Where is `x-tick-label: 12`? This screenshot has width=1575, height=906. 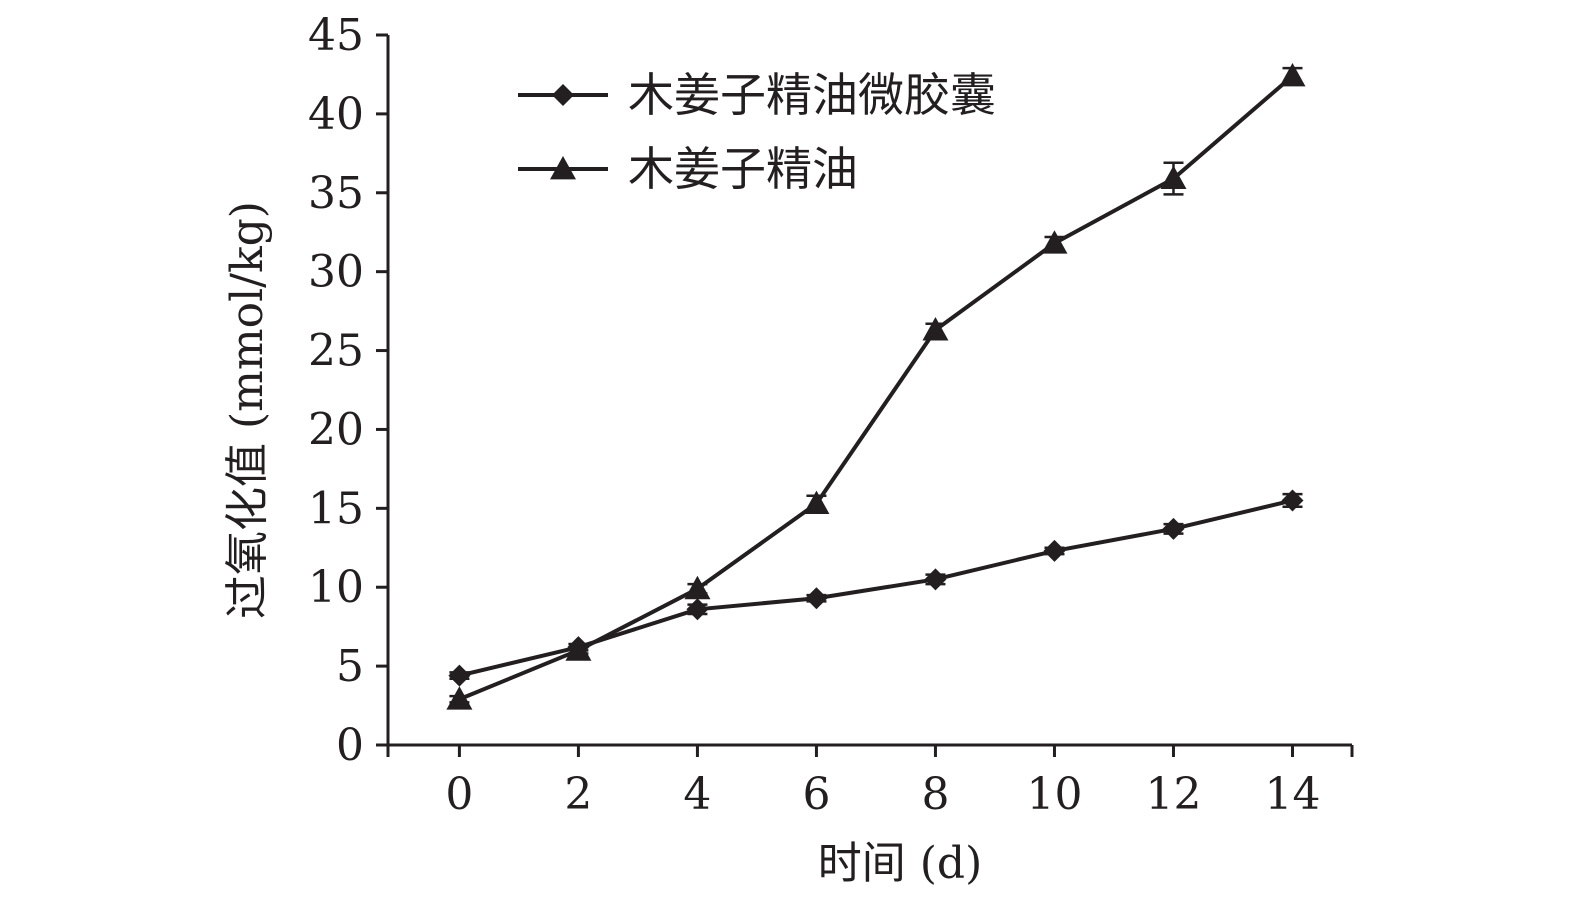 x-tick-label: 12 is located at coordinates (1173, 794).